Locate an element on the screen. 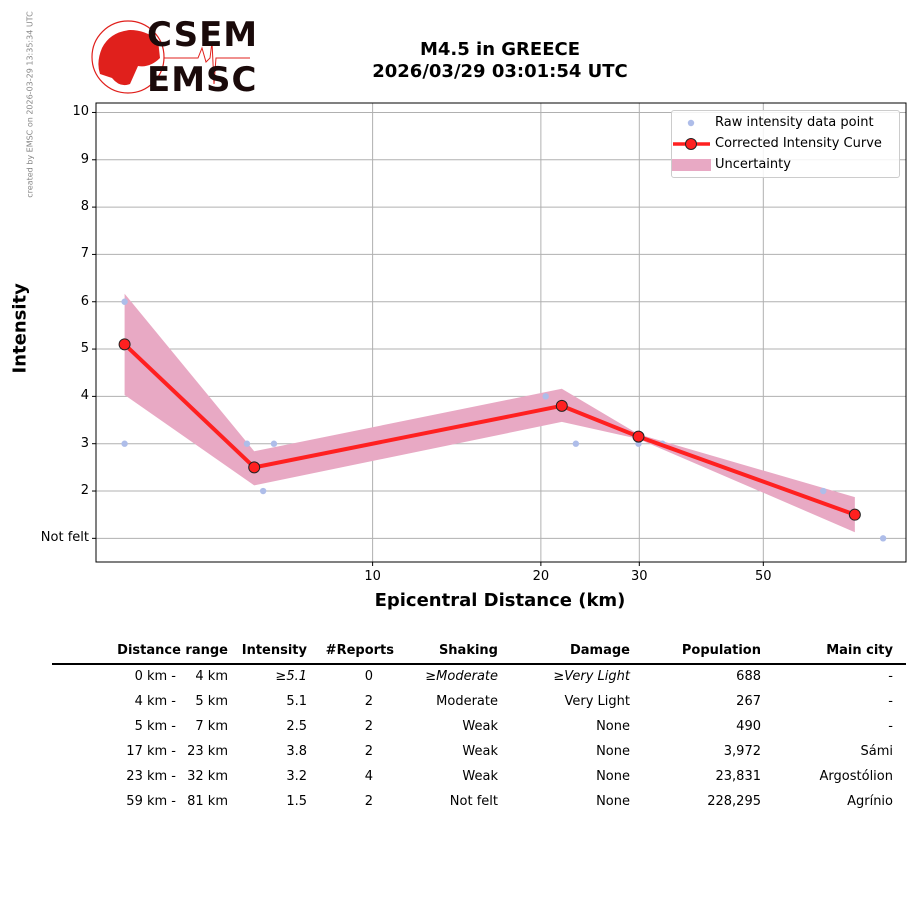  x-tick-label: 20 is located at coordinates (541, 576).